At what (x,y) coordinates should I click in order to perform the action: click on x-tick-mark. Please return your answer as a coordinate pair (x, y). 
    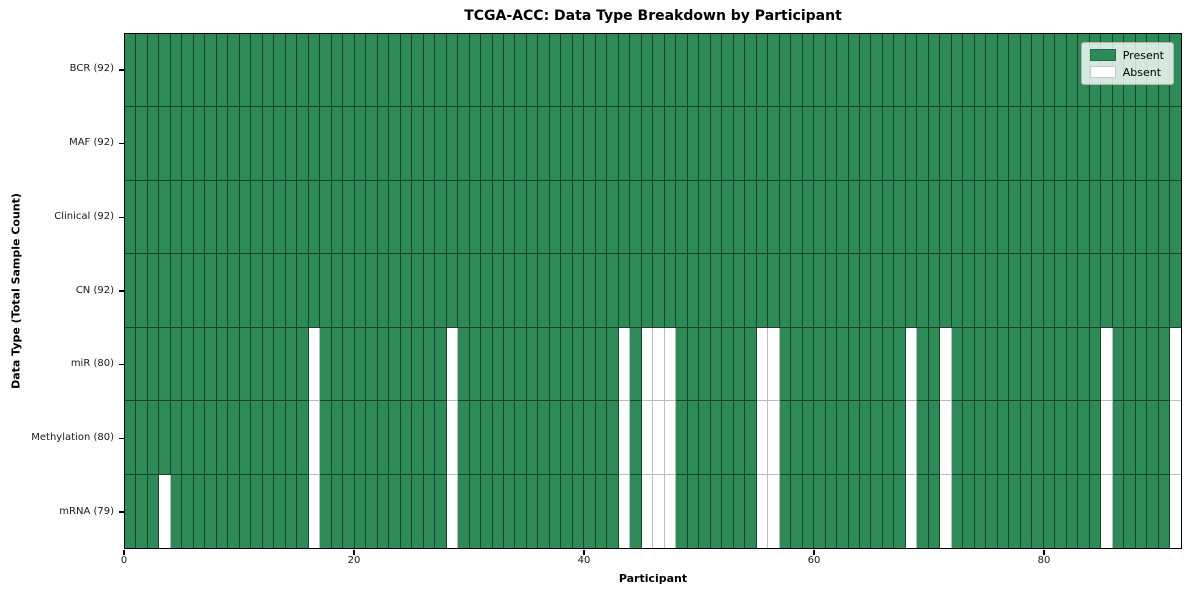
    Looking at the image, I should click on (1044, 552).